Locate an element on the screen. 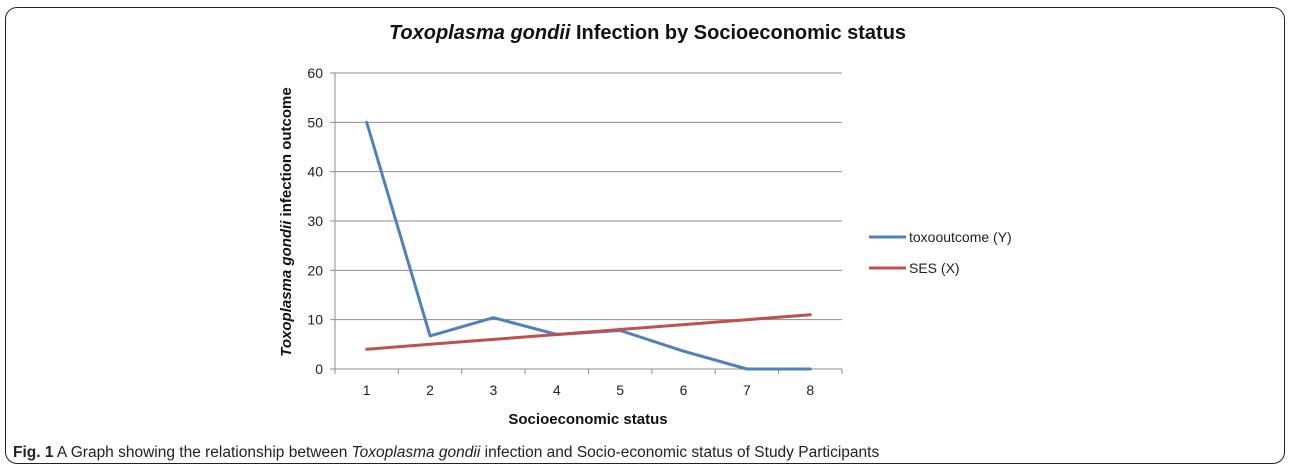  legend: toxooutcome (Y) SES (X) is located at coordinates (940, 252).